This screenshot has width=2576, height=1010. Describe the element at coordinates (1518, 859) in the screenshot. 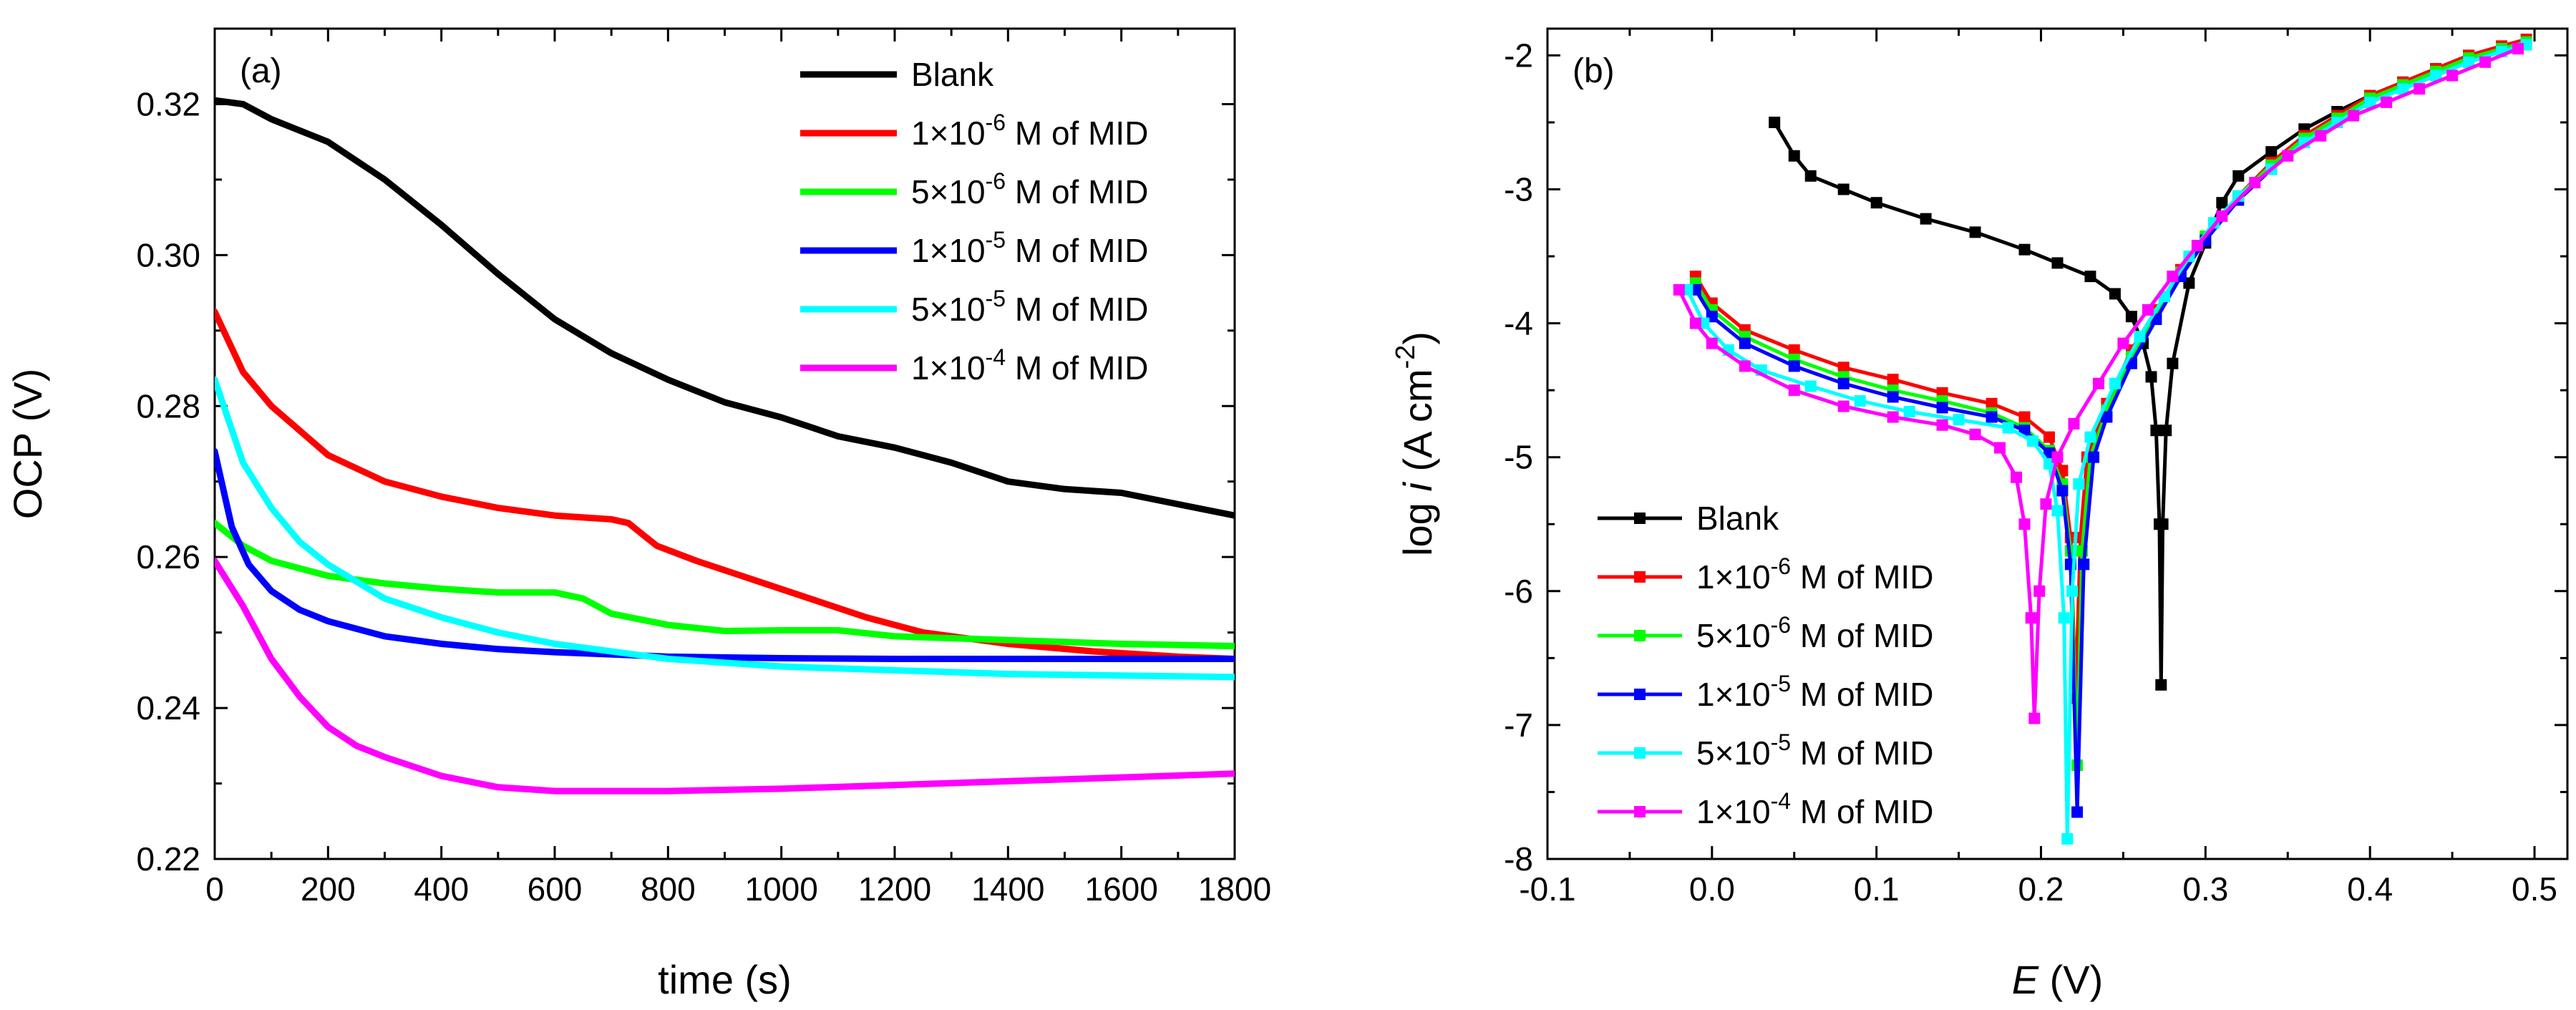

I see `y-tick-label: -8` at that location.